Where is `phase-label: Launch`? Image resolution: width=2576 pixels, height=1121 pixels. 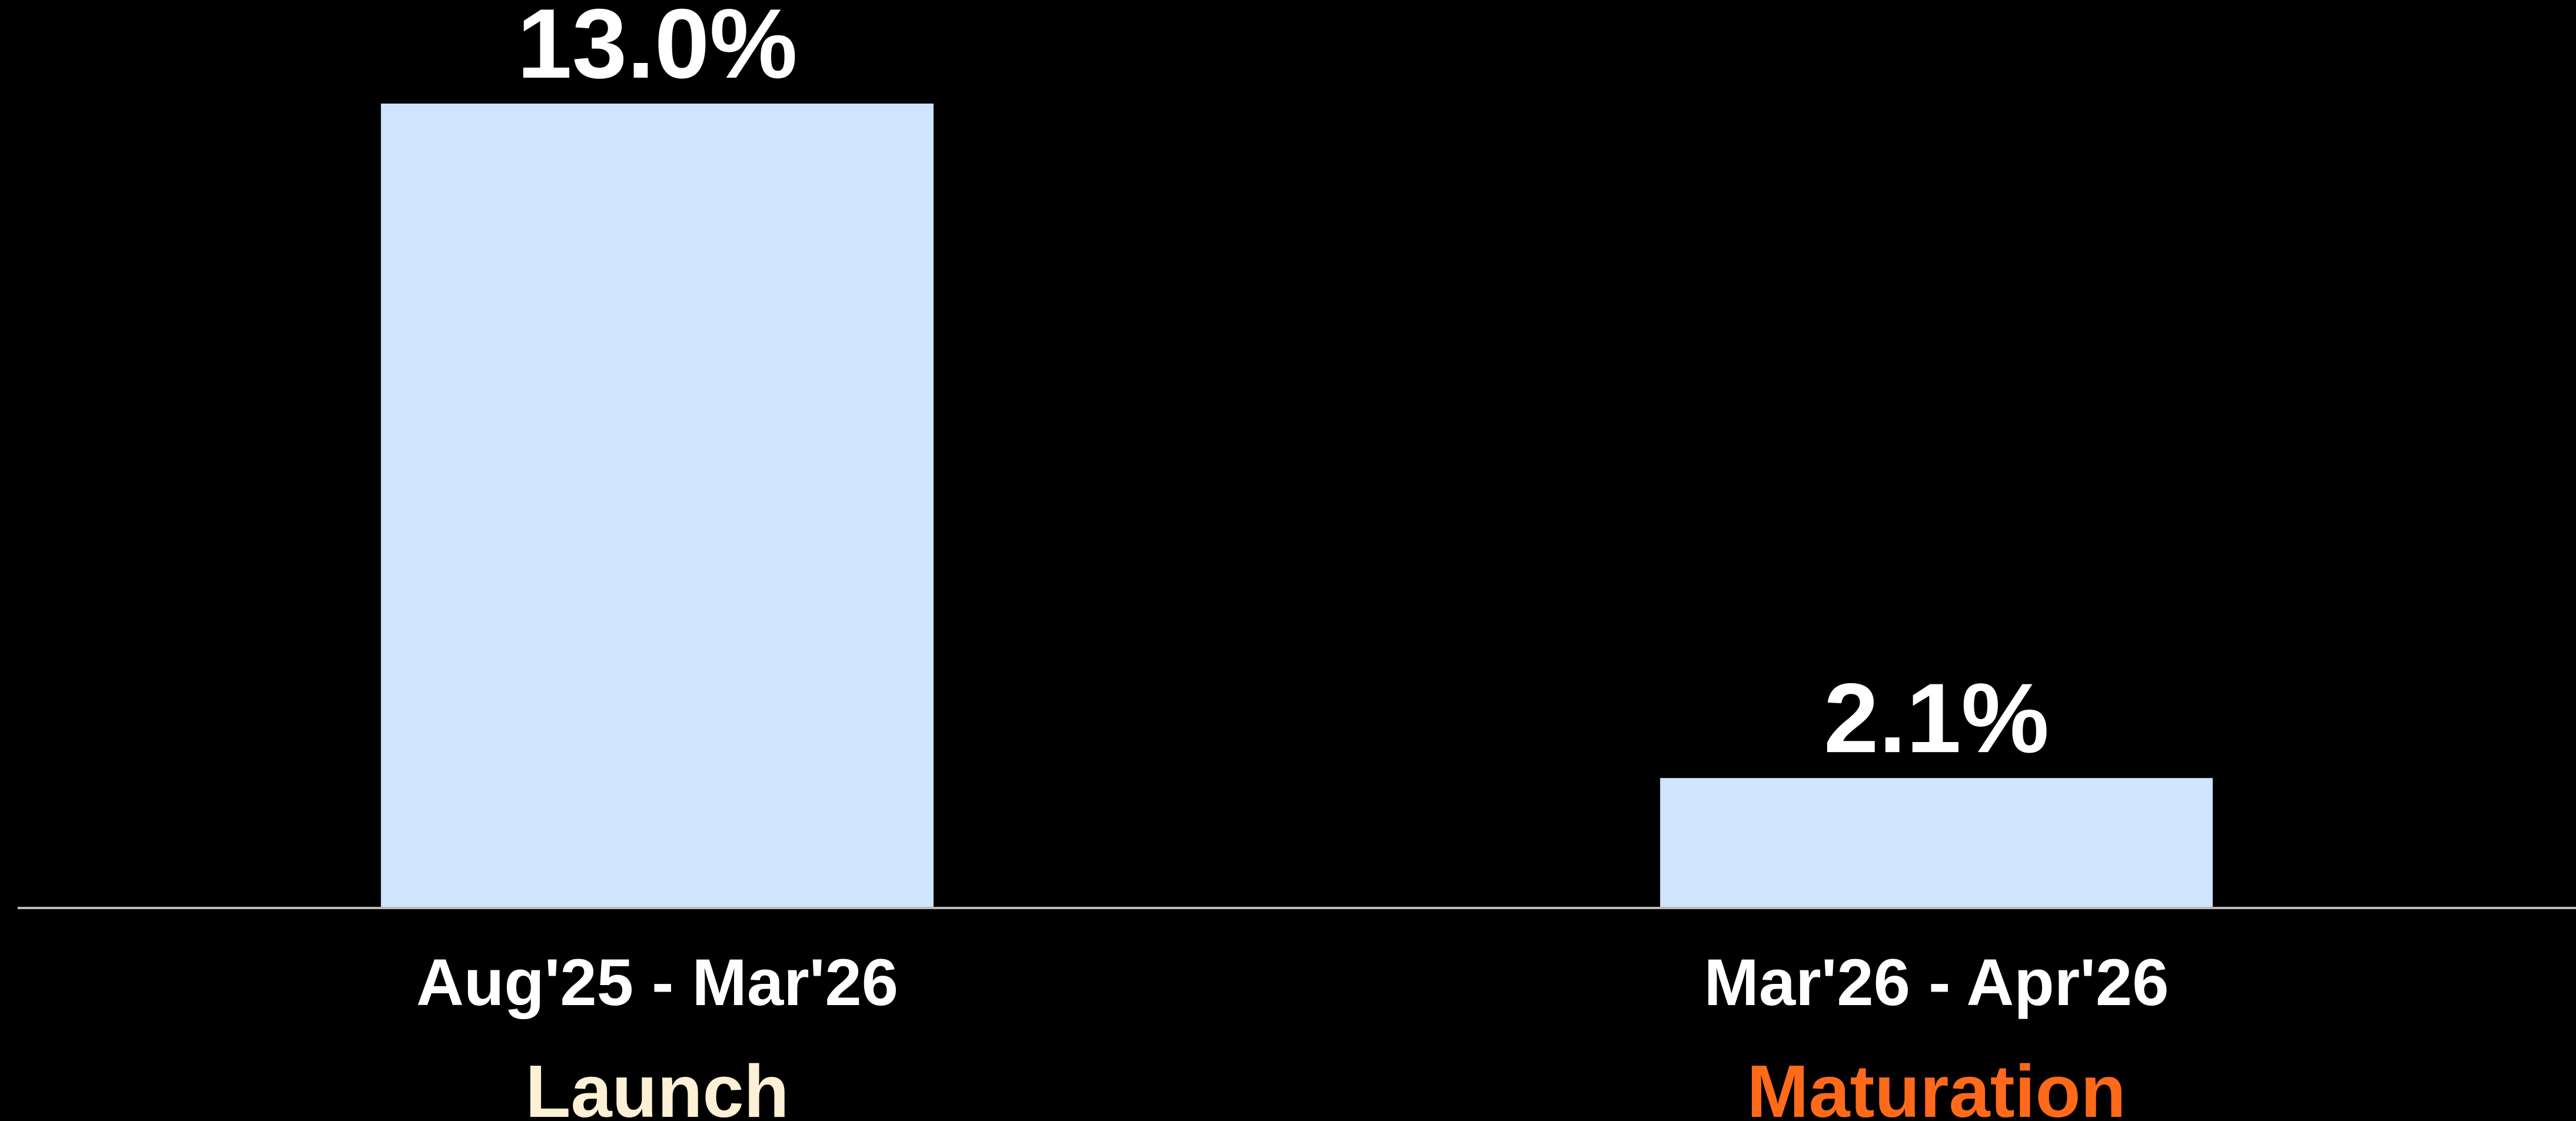 phase-label: Launch is located at coordinates (657, 1085).